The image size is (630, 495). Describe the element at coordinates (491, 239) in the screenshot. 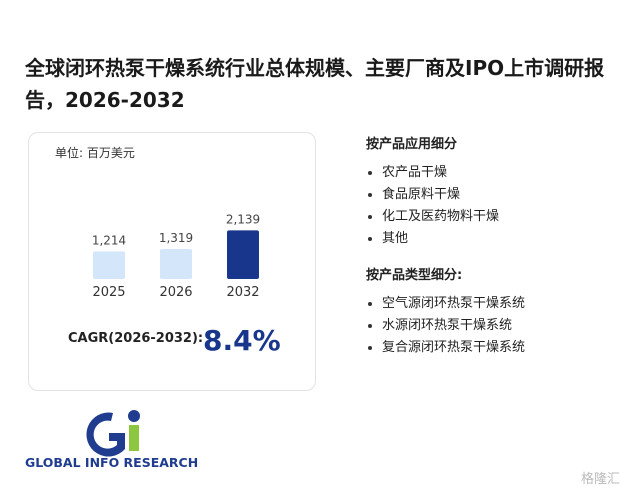

I see `segment-item: 其他` at that location.